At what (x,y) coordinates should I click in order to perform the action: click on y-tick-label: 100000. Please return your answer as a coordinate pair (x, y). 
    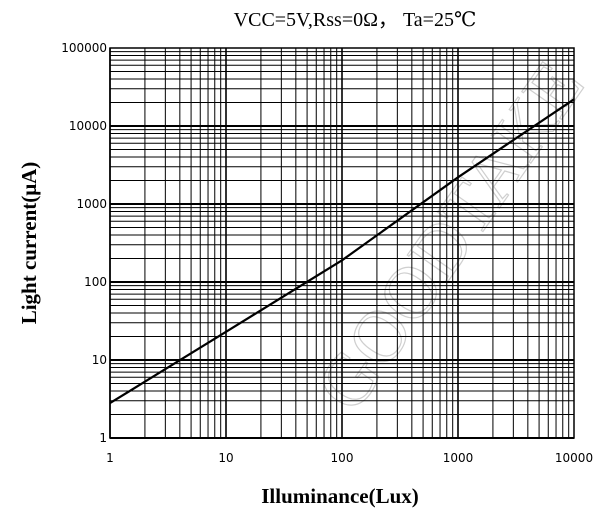
    Looking at the image, I should click on (84, 48).